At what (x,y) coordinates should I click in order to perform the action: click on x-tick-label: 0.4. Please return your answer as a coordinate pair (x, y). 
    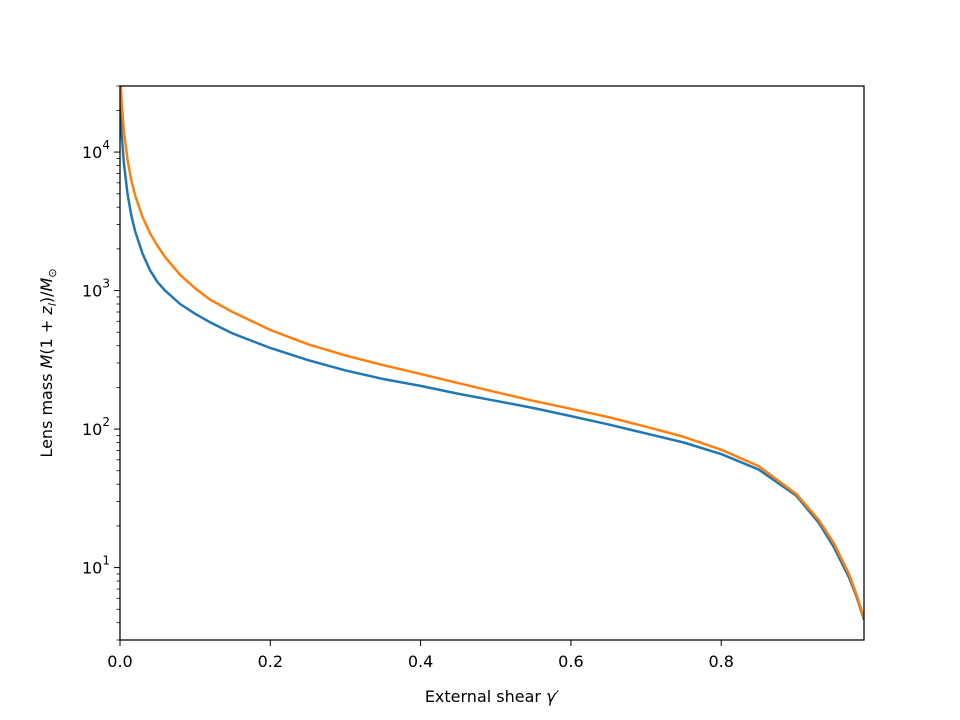
    Looking at the image, I should click on (420, 661).